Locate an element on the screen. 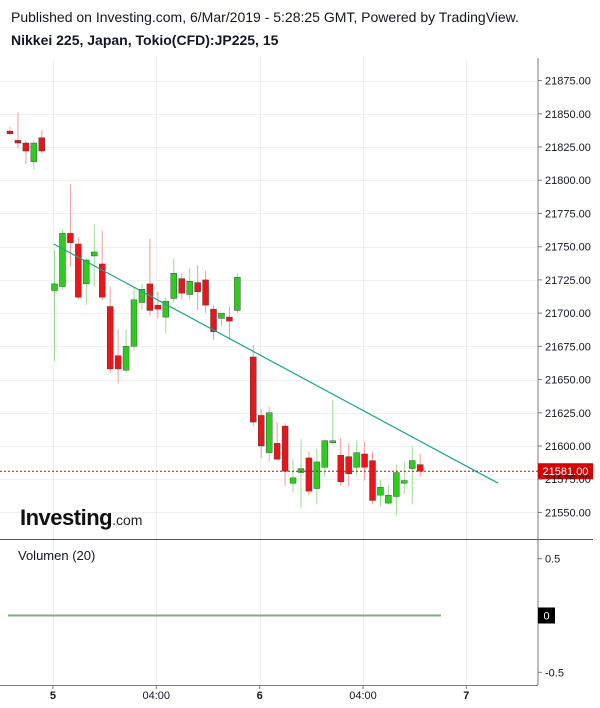  price-tick-label: 21700.00 is located at coordinates (568, 314).